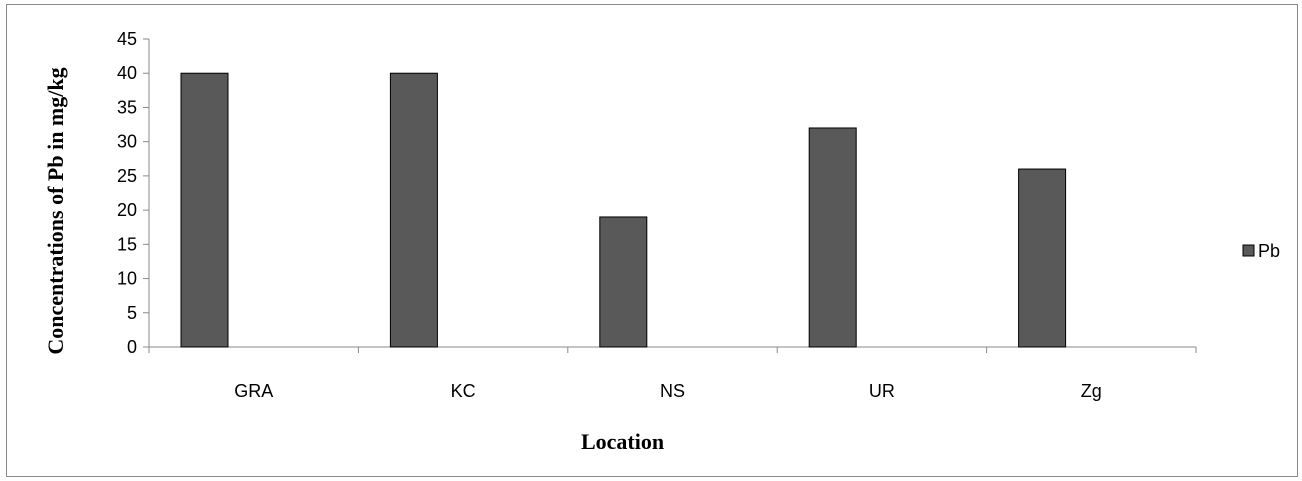 The width and height of the screenshot is (1302, 481). Describe the element at coordinates (133, 193) in the screenshot. I see `y-axis: 0 5 10 15 20 25 30 35 40 45` at that location.